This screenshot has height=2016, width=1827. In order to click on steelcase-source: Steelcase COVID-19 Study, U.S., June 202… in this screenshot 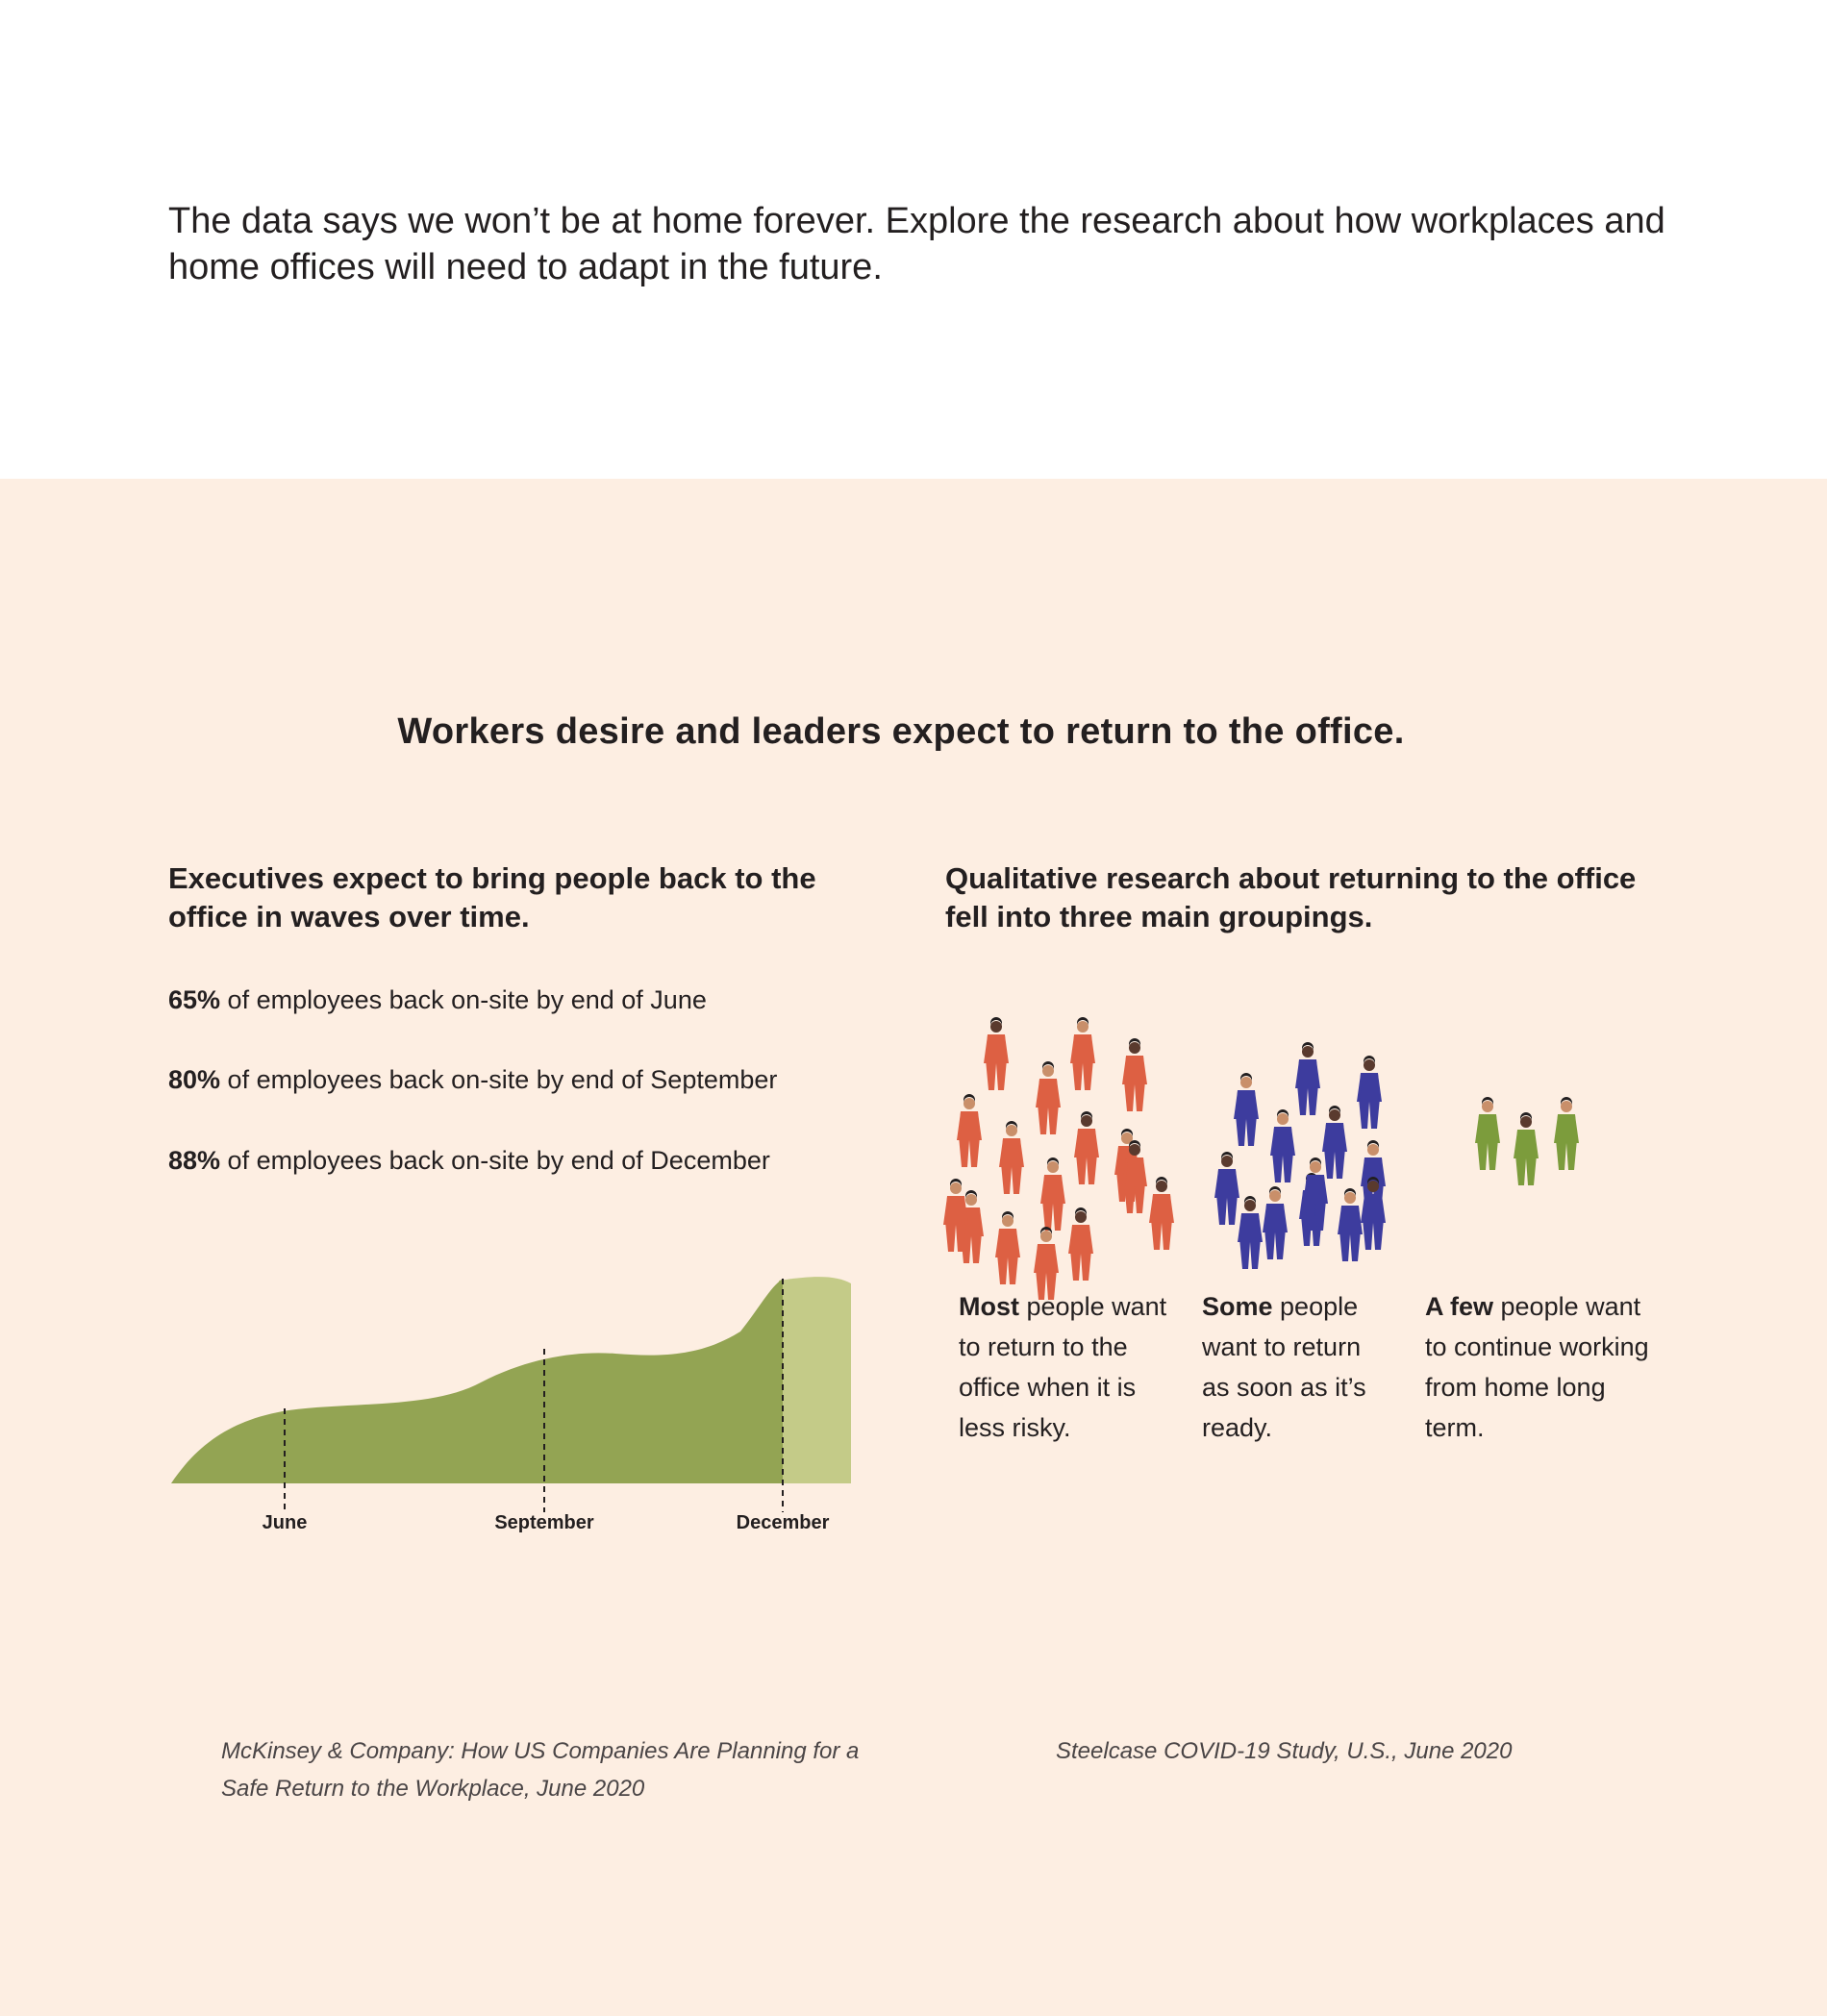, I will do `click(1284, 1751)`.